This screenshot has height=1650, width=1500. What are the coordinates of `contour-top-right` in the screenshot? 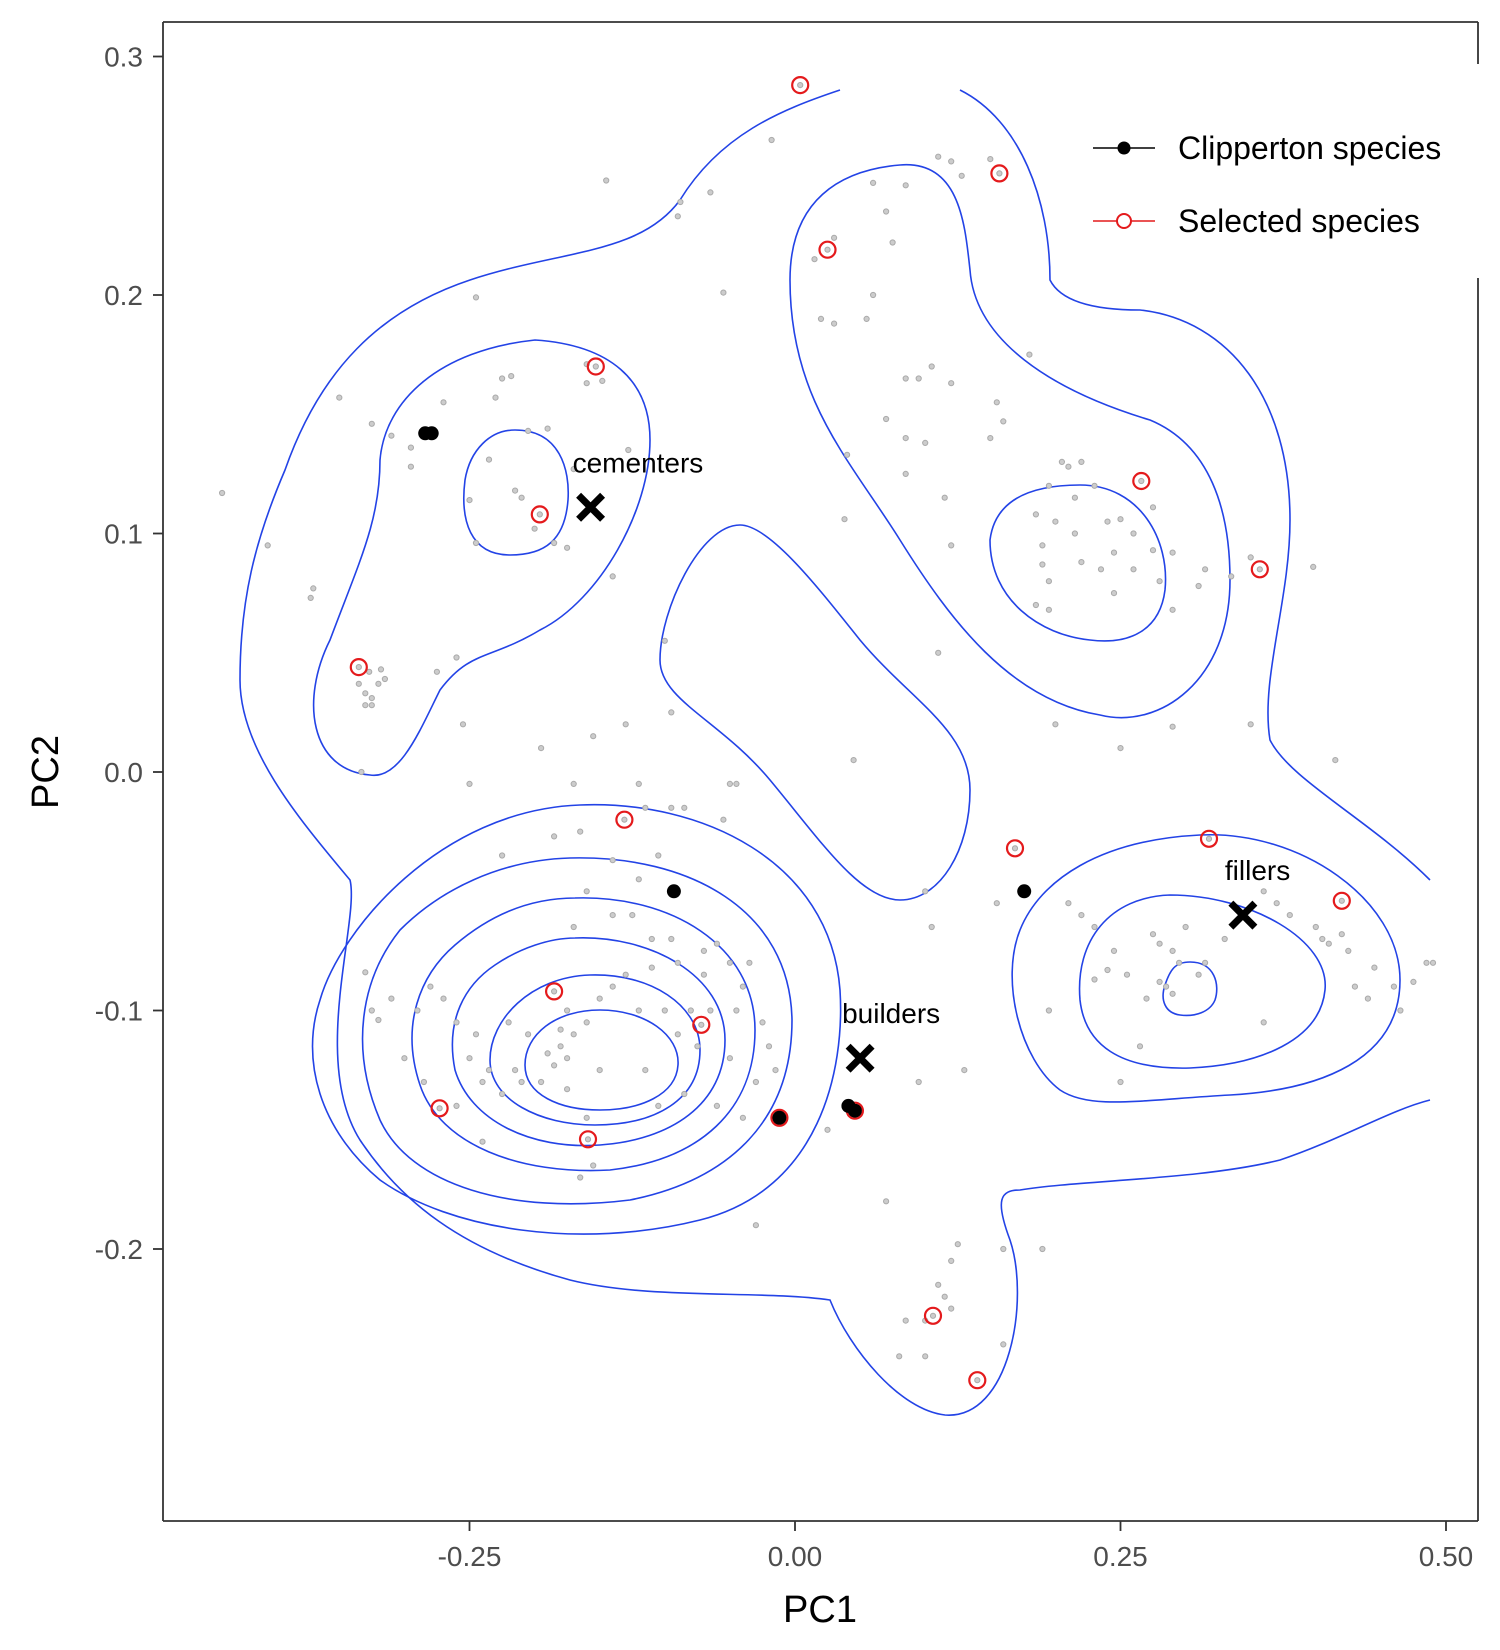 It's located at (1010, 441).